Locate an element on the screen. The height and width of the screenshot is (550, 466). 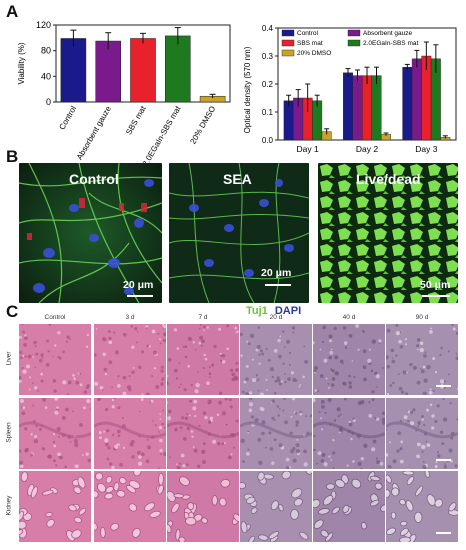
stain-legend: Tuj1 DAPI is located at coordinates (273, 311).